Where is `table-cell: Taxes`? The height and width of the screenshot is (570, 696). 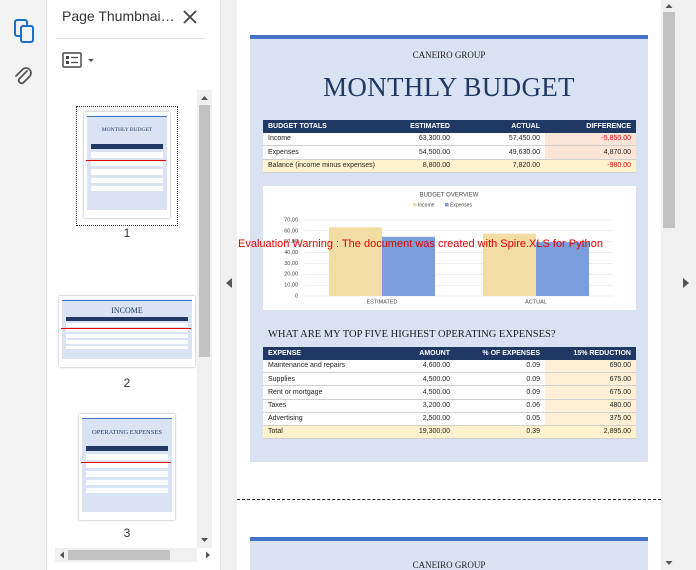
table-cell: Taxes is located at coordinates (324, 406).